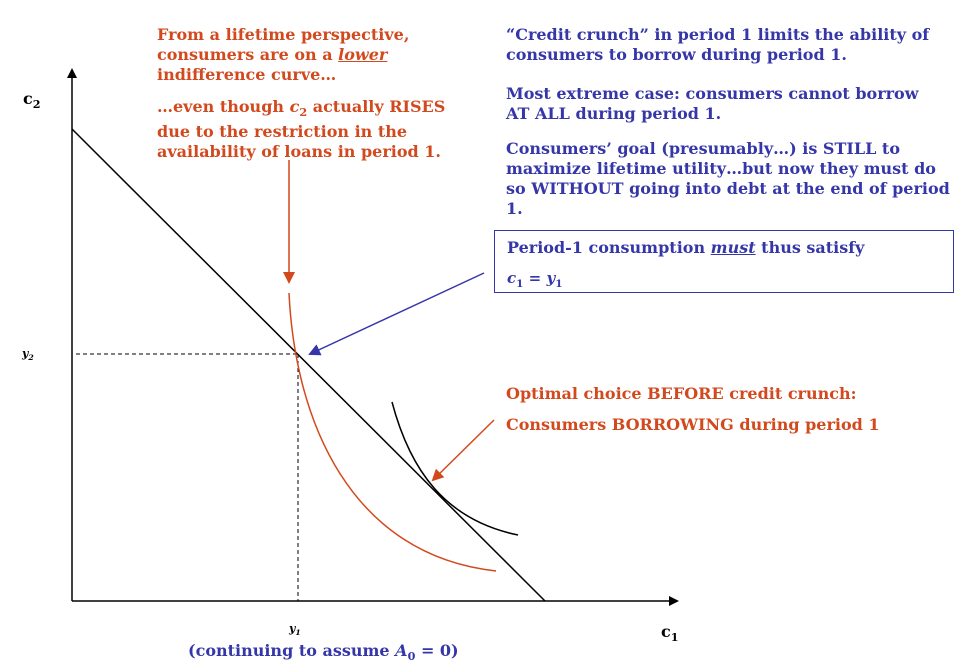  Describe the element at coordinates (396, 314) in the screenshot. I see `blue-arrow-to-endowment` at that location.